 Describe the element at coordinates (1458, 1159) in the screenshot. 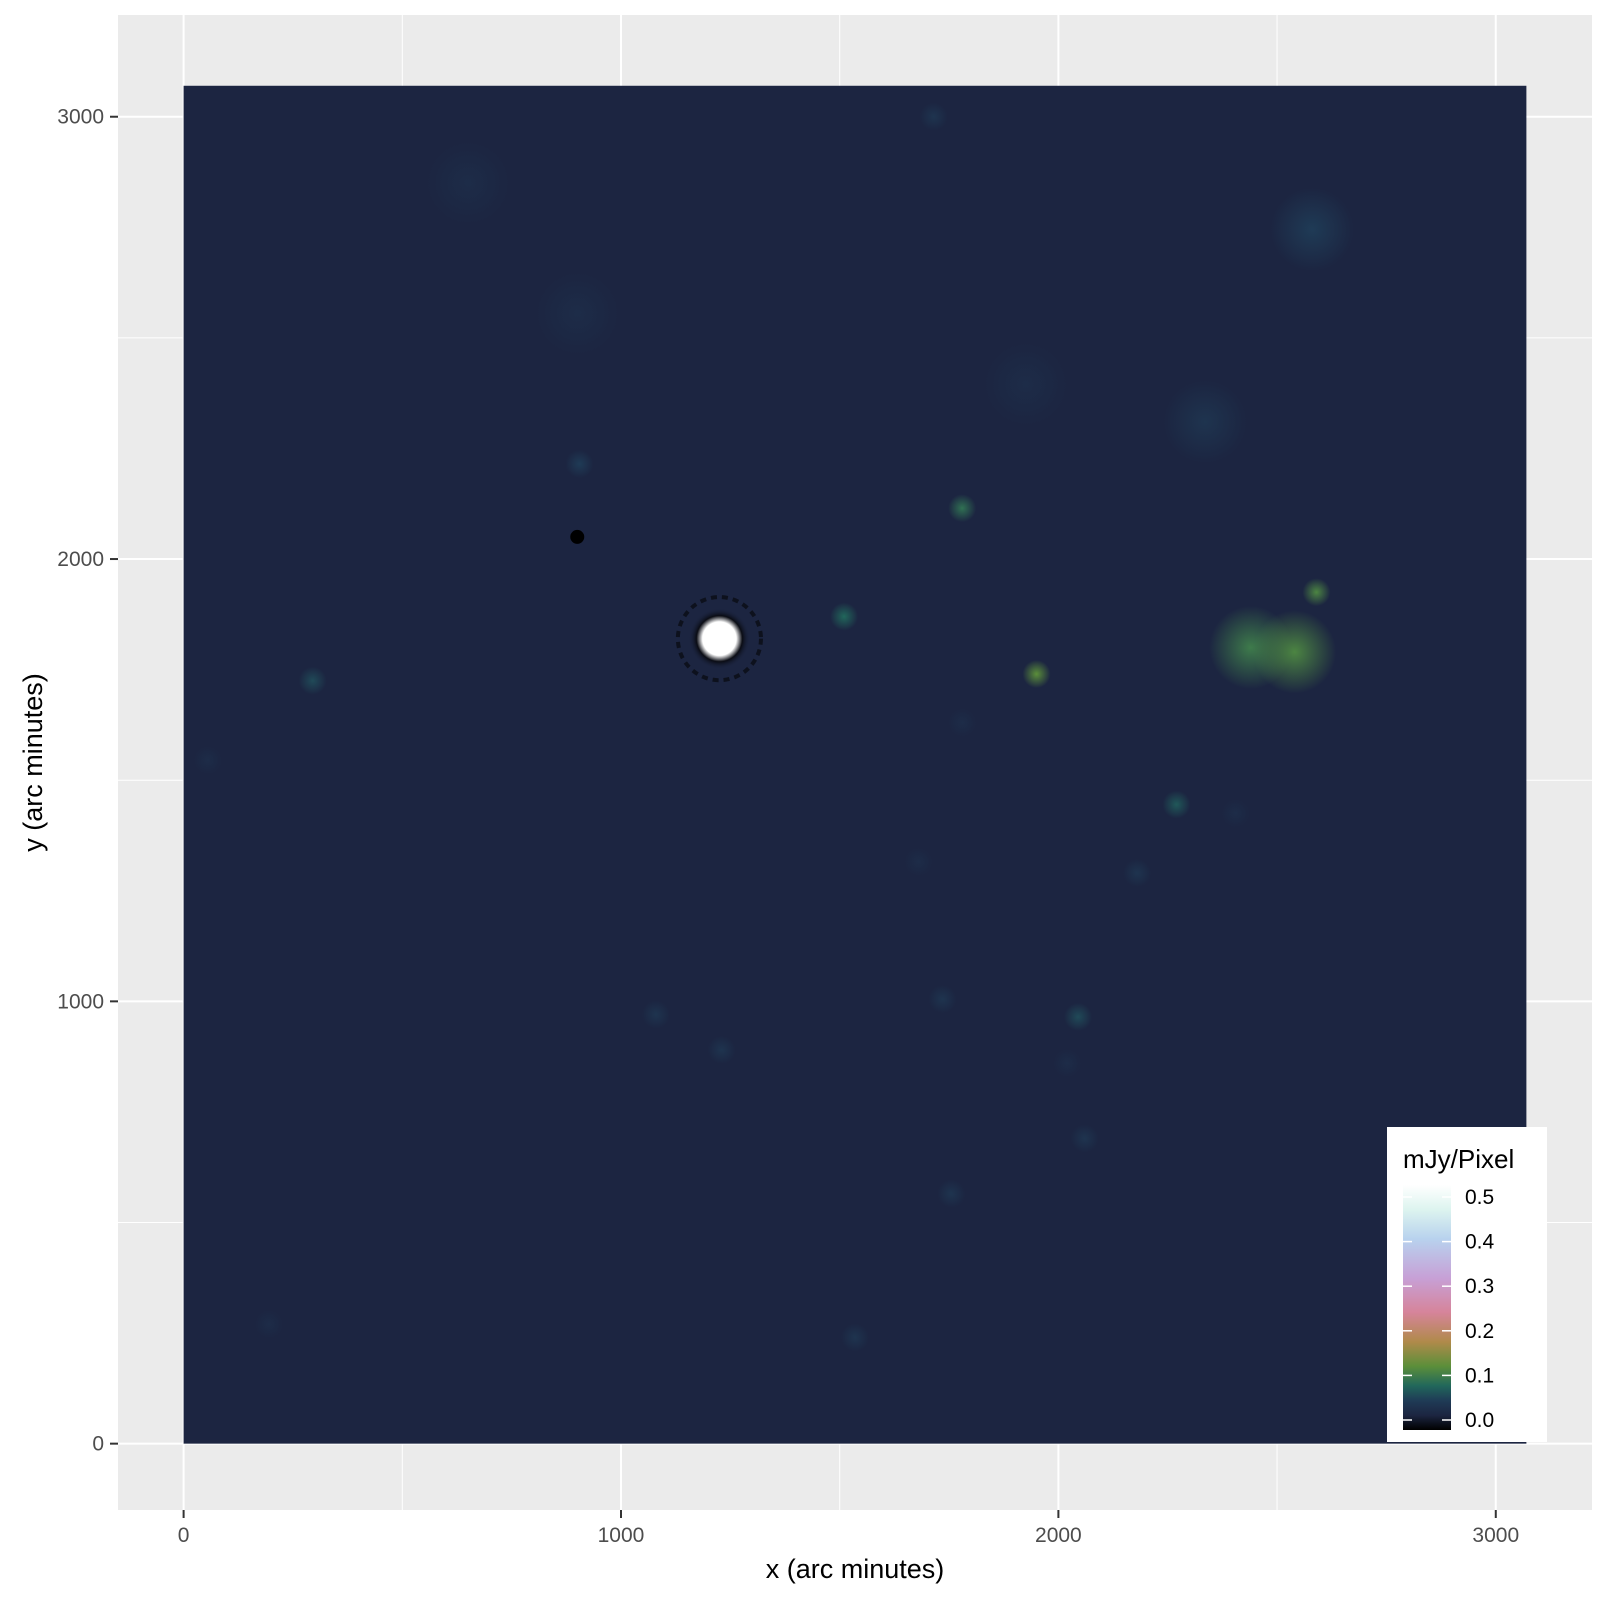

I see `legend-title: mJy/Pixel` at that location.